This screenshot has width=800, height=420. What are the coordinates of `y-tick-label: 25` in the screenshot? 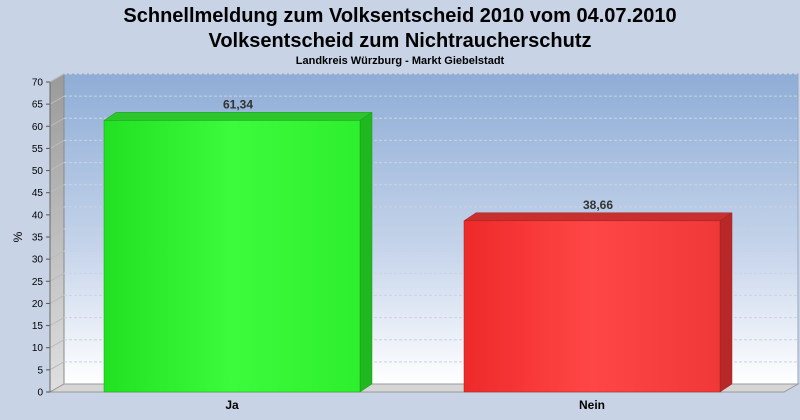 It's located at (38, 282).